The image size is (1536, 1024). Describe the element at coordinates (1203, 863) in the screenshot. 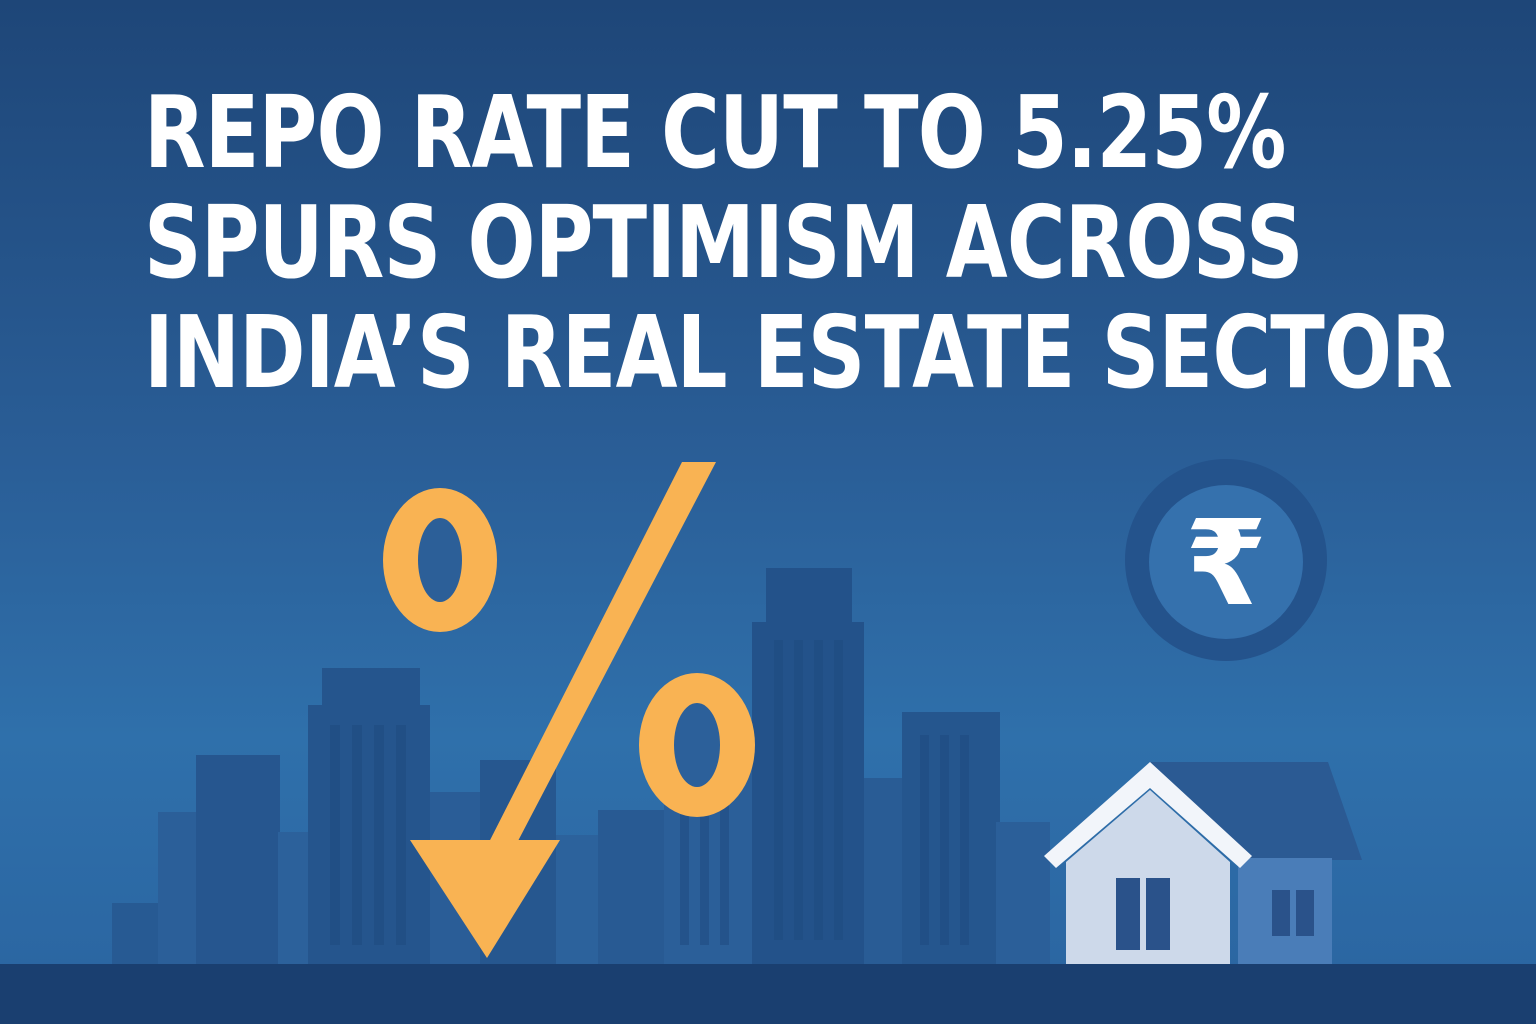

I see `house-icon` at that location.